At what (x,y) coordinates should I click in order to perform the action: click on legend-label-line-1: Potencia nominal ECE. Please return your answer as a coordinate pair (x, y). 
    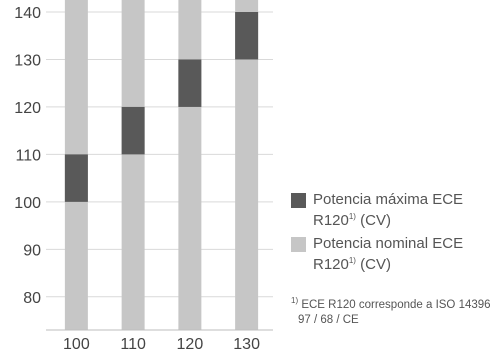
    Looking at the image, I should click on (388, 243).